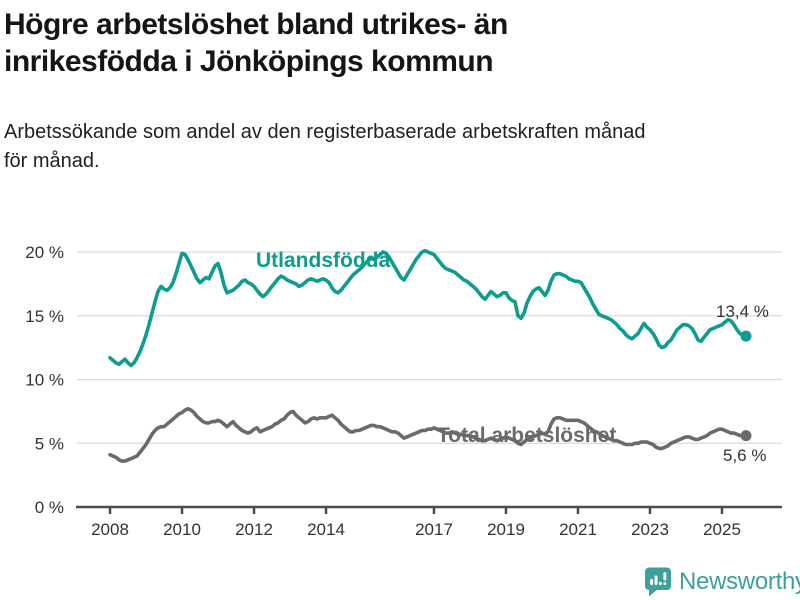 The width and height of the screenshot is (800, 600). What do you see at coordinates (254, 529) in the screenshot?
I see `x-tick-label: 2012` at bounding box center [254, 529].